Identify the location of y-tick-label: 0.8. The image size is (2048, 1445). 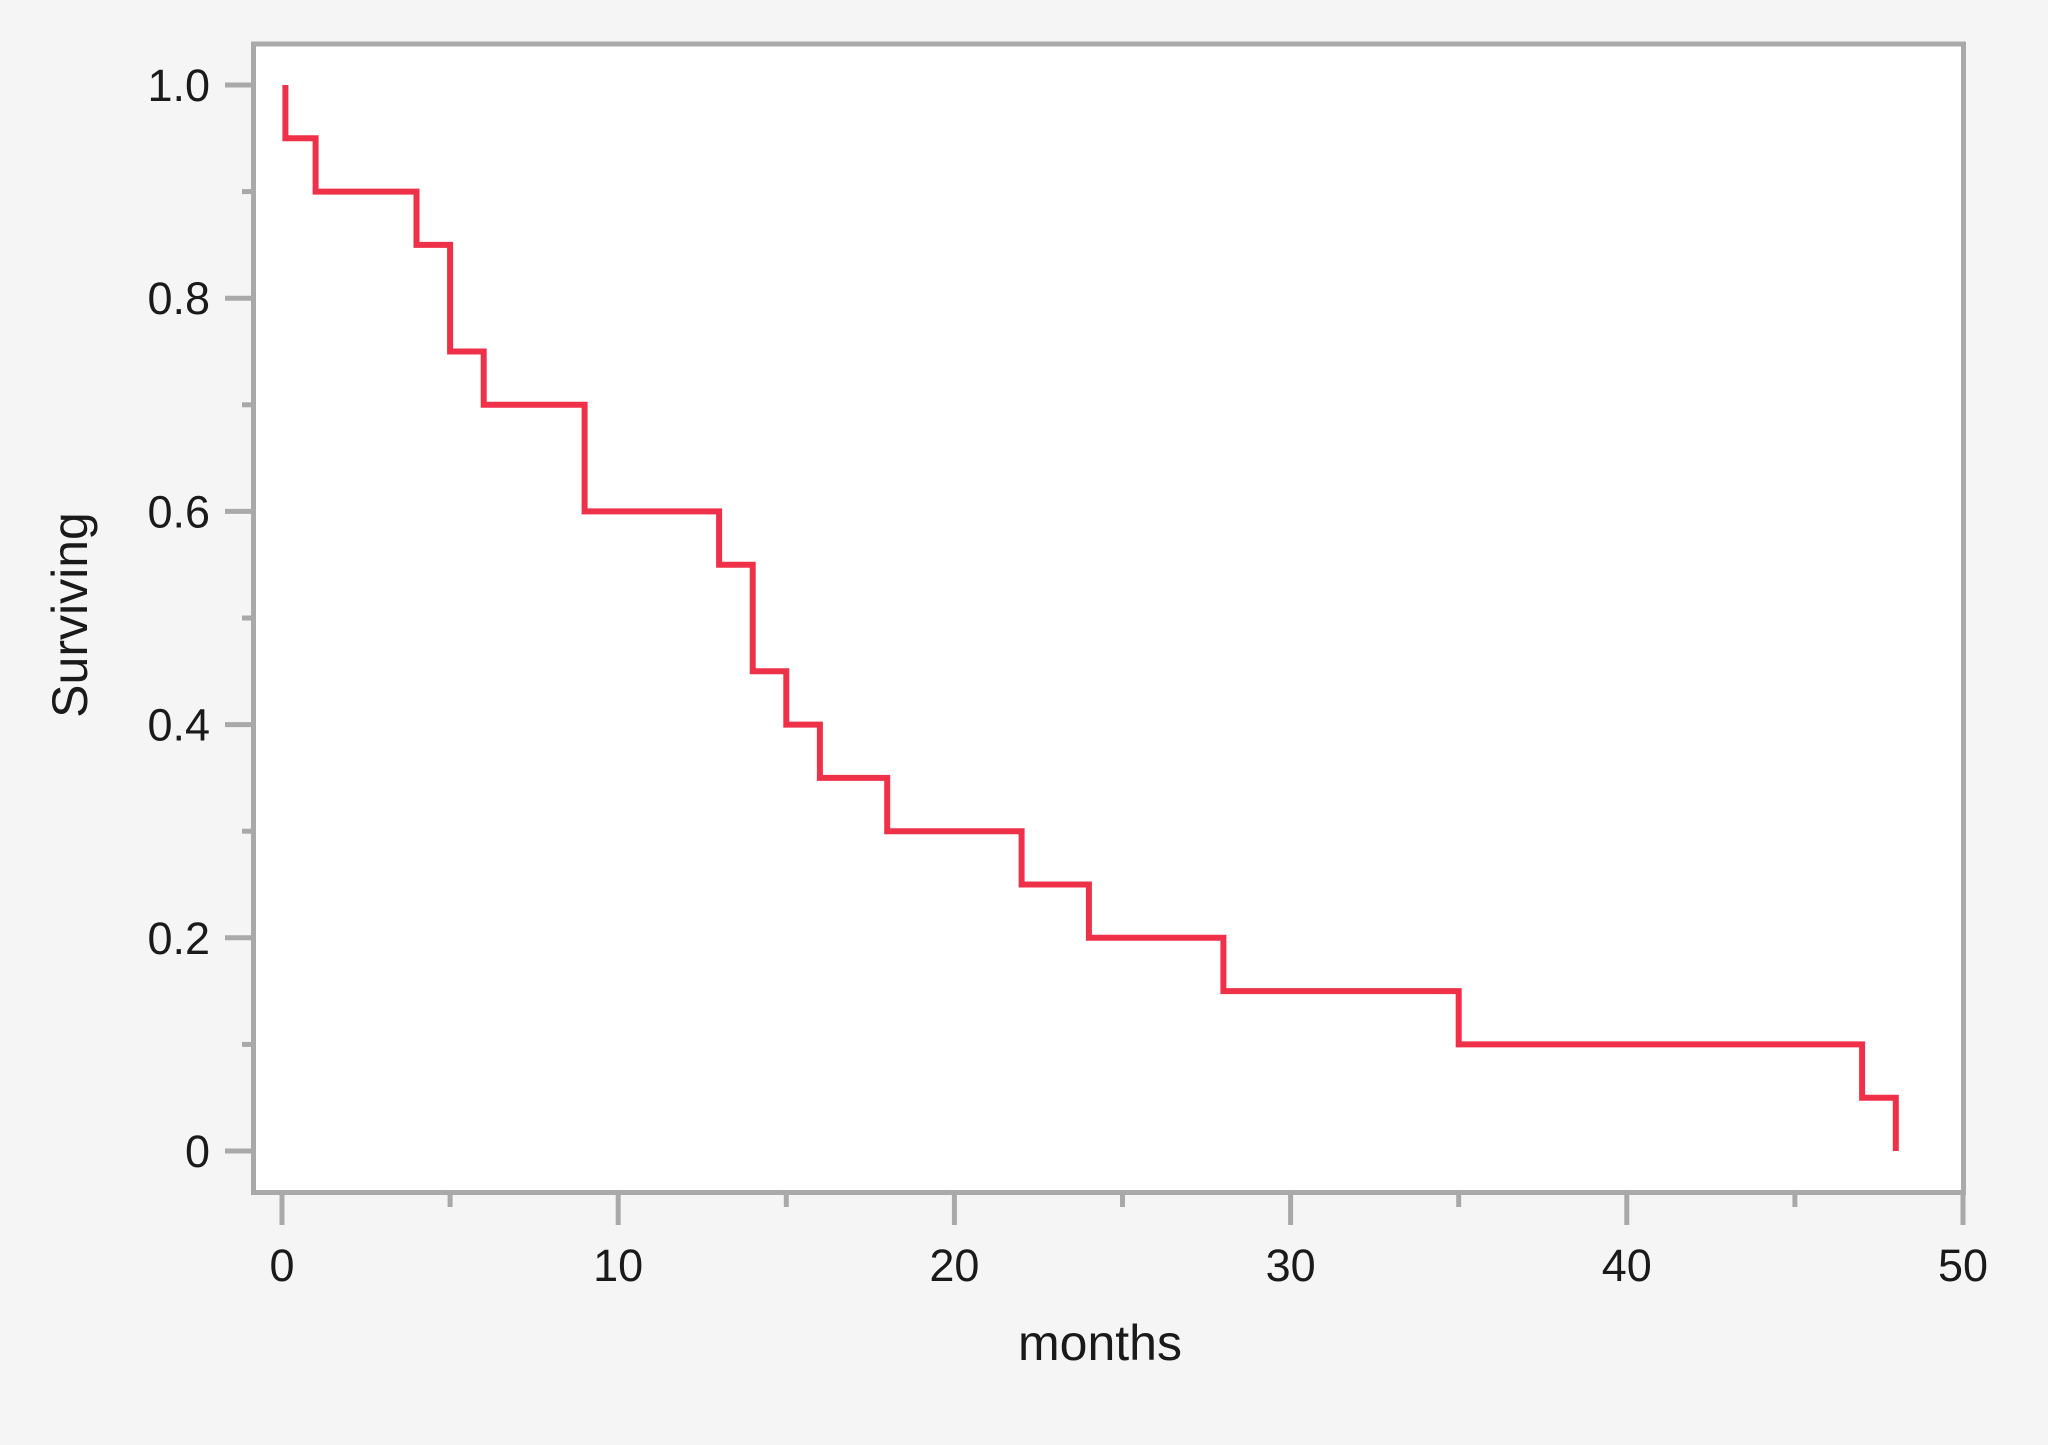
(178, 298).